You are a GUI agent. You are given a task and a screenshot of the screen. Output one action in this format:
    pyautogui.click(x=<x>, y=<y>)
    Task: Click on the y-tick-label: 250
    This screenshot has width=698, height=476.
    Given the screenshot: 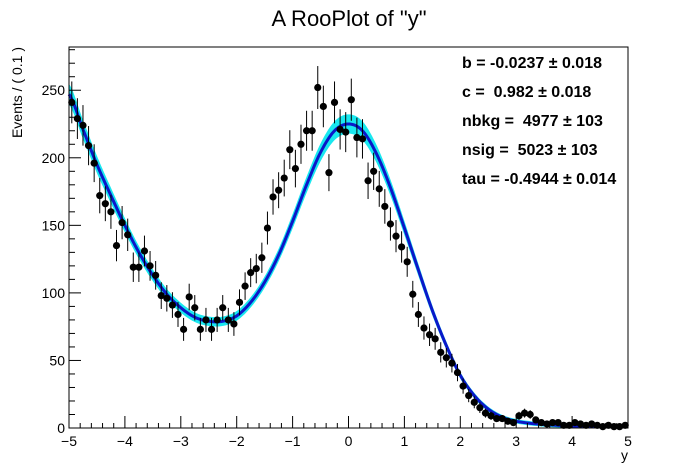 What is the action you would take?
    pyautogui.click(x=54, y=90)
    